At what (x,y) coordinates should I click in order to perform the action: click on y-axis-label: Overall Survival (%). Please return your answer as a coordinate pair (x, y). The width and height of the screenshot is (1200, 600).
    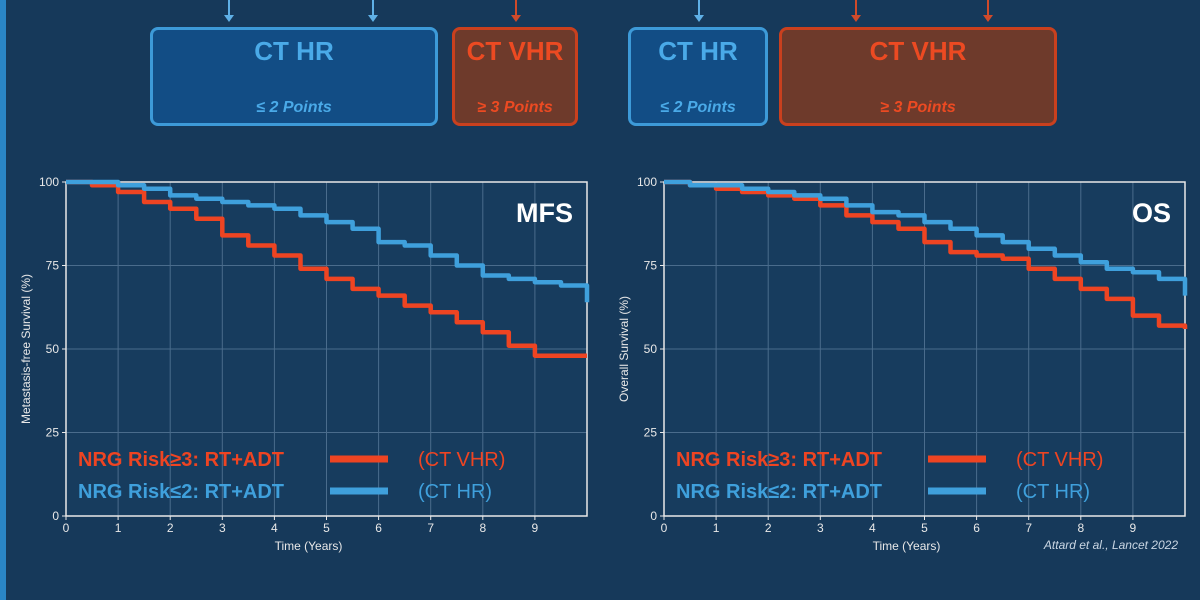
    Looking at the image, I should click on (624, 349).